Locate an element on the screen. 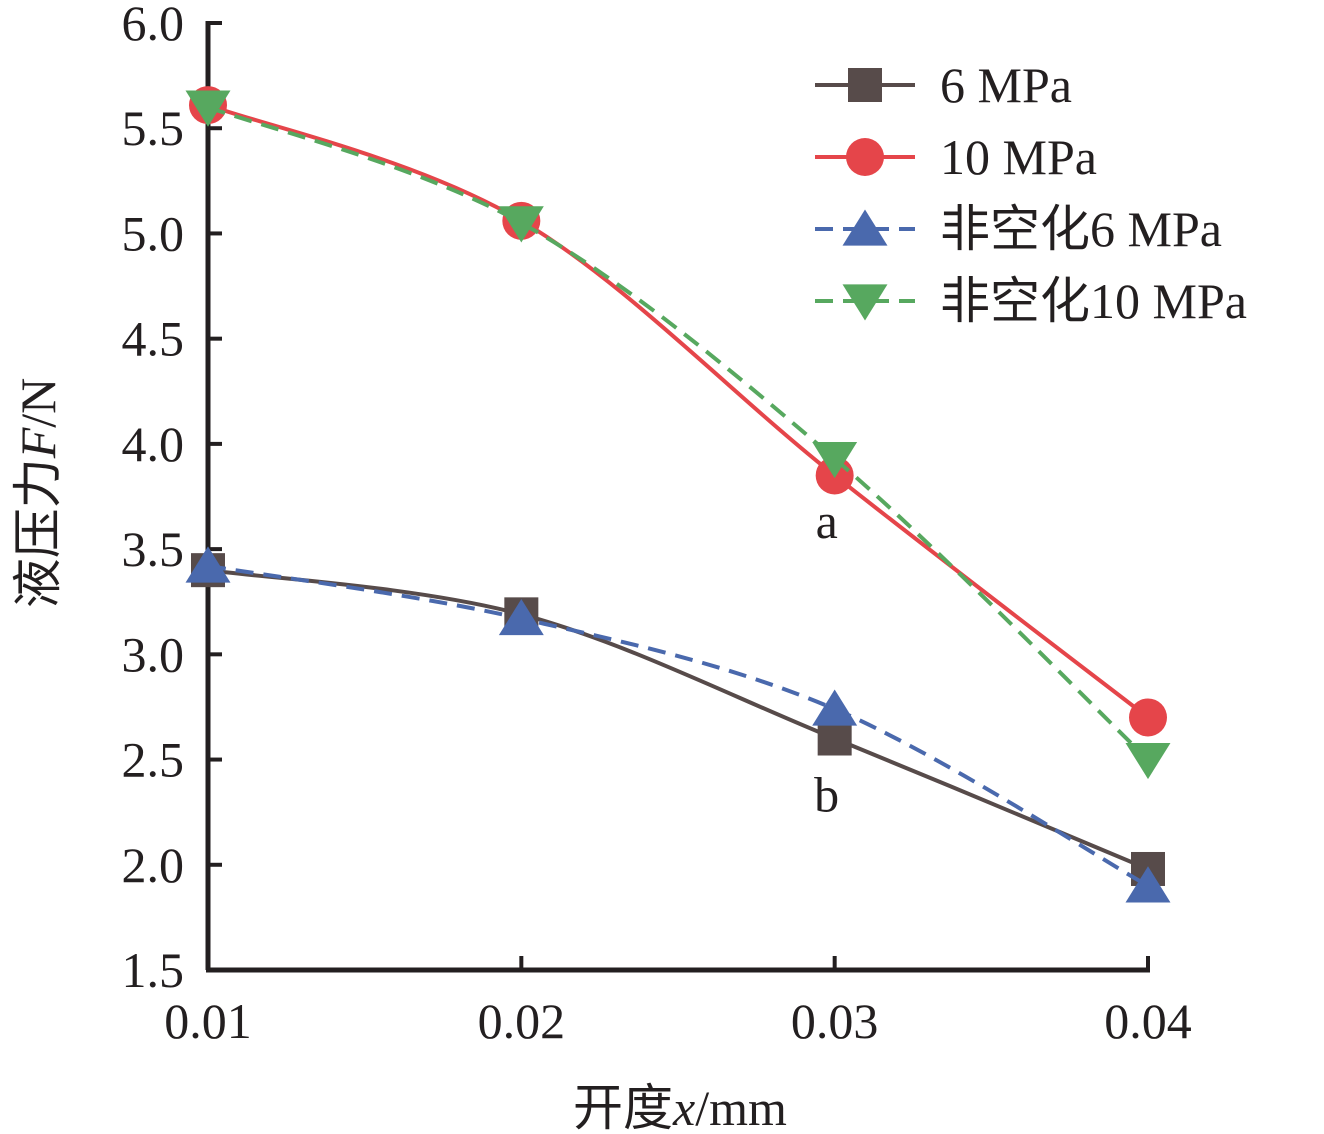  x-axis-title: 开度x/mm is located at coordinates (680, 1107).